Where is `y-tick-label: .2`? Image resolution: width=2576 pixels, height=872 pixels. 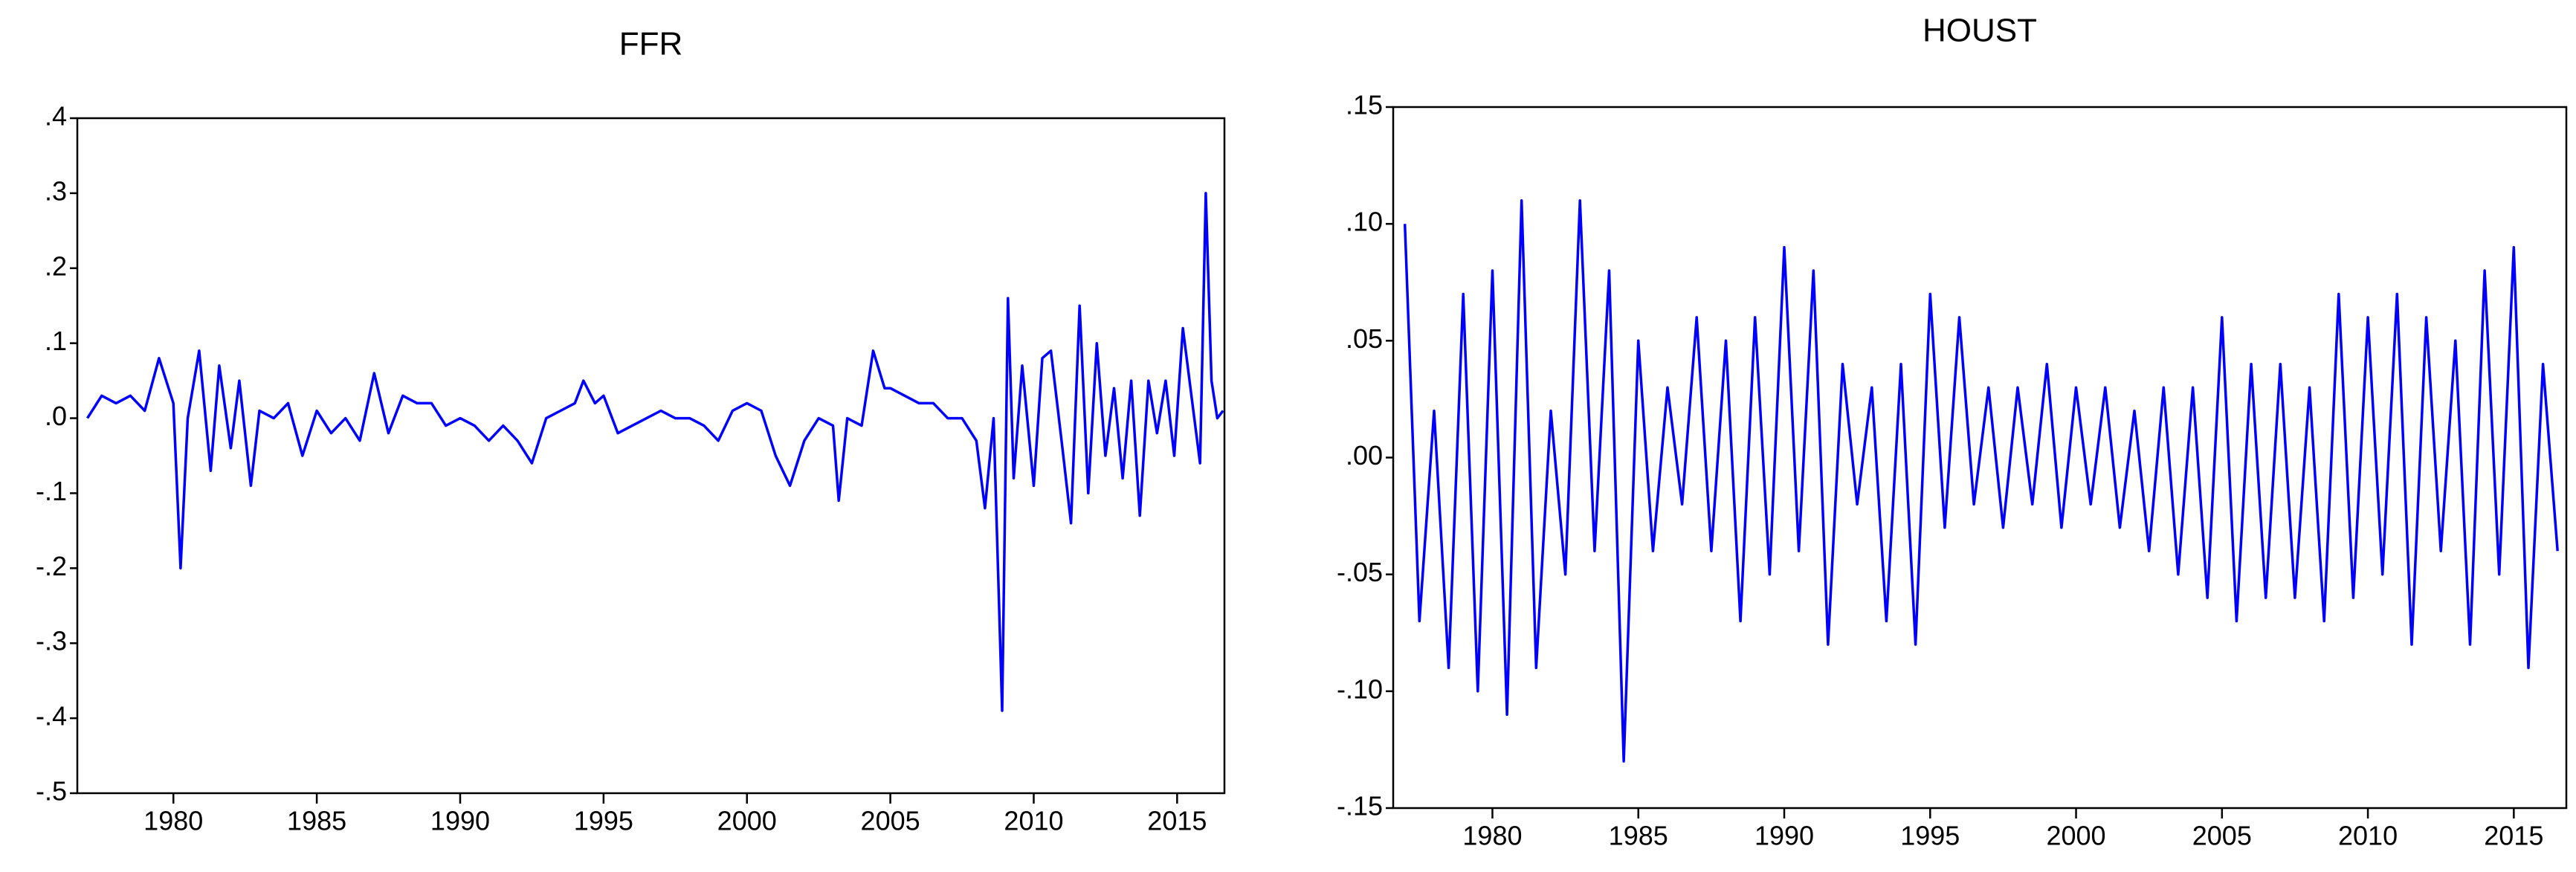 y-tick-label: .2 is located at coordinates (56, 266).